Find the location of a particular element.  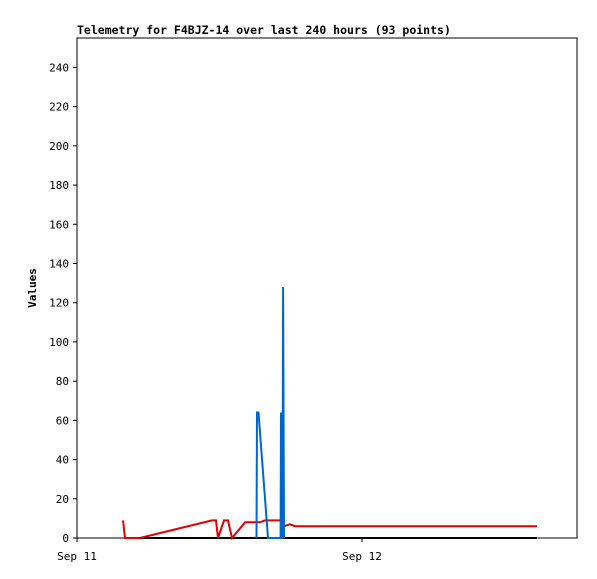

y-tick-label: 160 is located at coordinates (59, 224).